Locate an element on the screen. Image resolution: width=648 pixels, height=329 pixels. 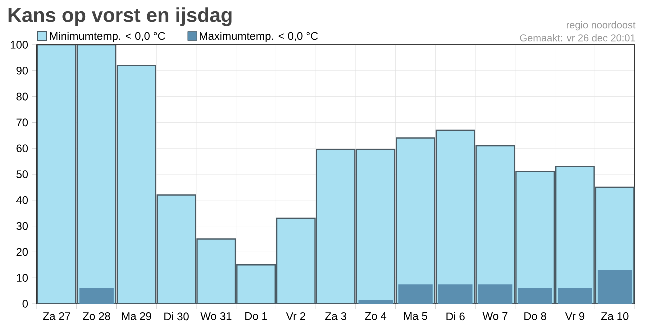
x-tick-label: Zo 28 is located at coordinates (96, 316).